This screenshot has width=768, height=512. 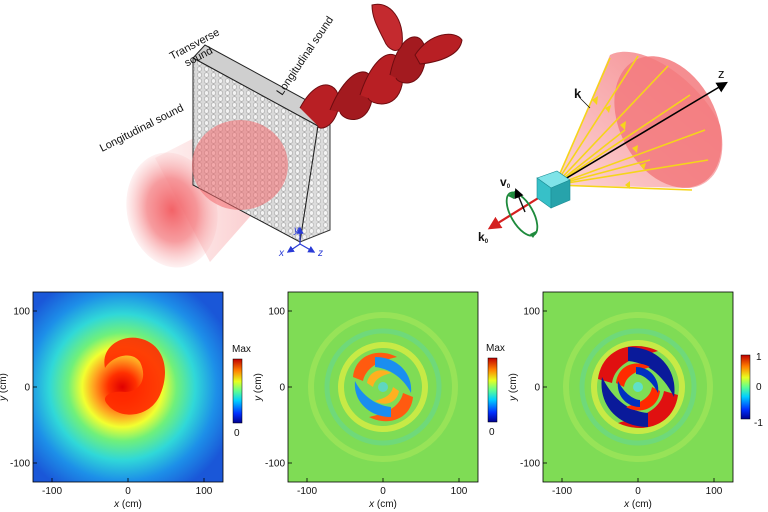 What do you see at coordinates (320, 253) in the screenshot?
I see `axis-z-letter: z` at bounding box center [320, 253].